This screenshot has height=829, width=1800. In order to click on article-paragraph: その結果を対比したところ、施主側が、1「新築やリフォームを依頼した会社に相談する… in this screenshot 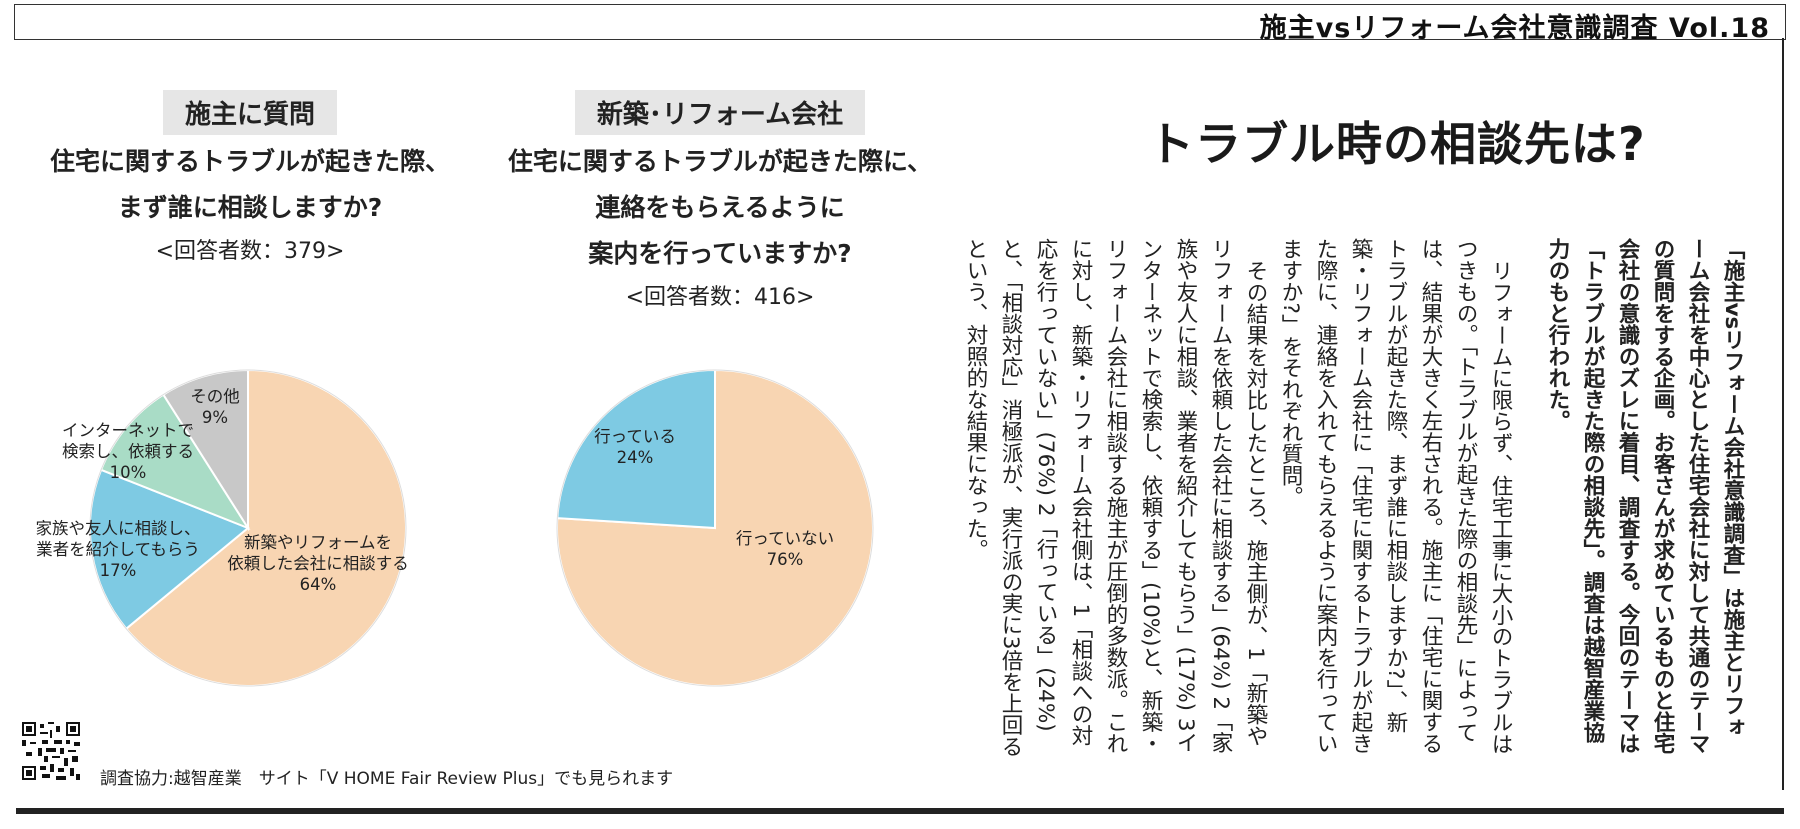, I will do `click(1115, 497)`.